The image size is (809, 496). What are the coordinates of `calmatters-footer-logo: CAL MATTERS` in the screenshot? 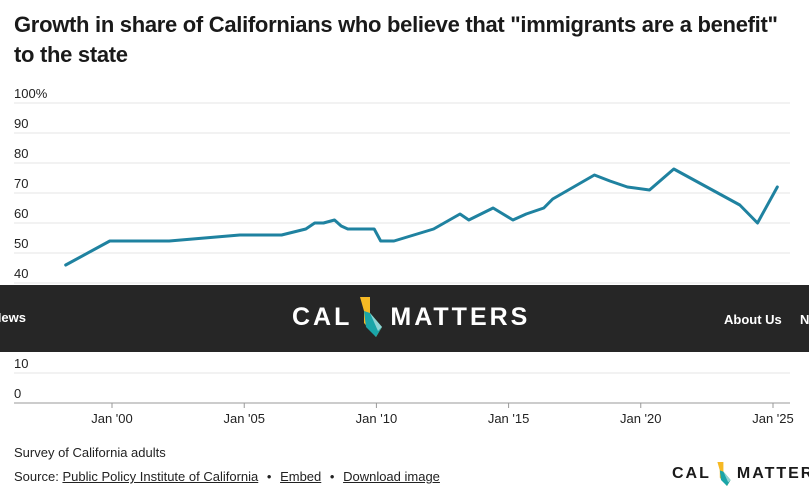 It's located at (740, 474).